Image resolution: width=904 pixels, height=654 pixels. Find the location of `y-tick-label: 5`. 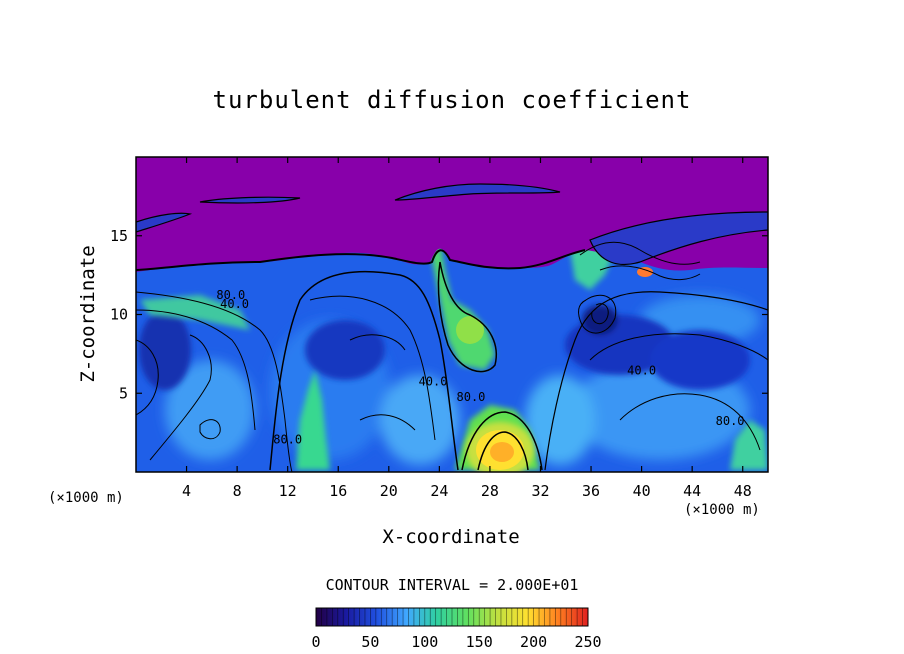

y-tick-label: 5 is located at coordinates (123, 393).